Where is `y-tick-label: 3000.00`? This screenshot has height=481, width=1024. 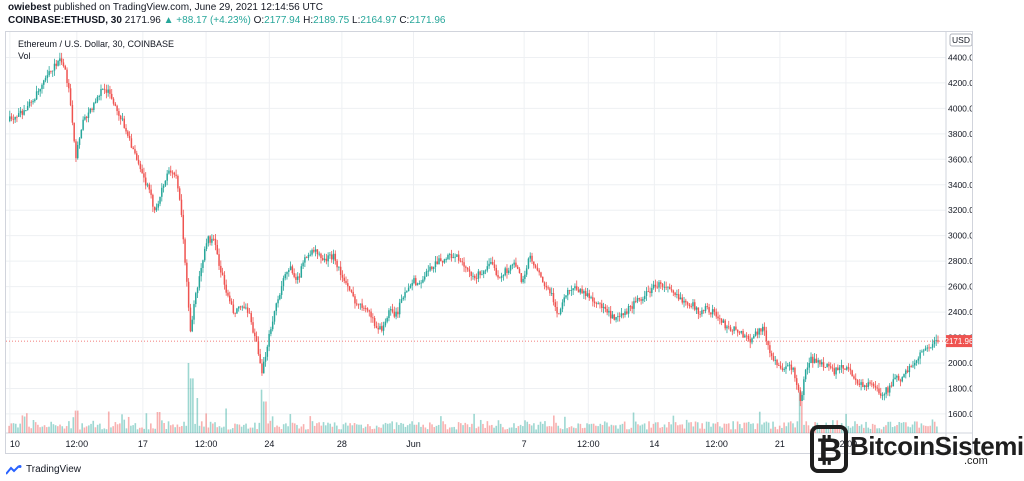
y-tick-label: 3000.00 is located at coordinates (960, 236).